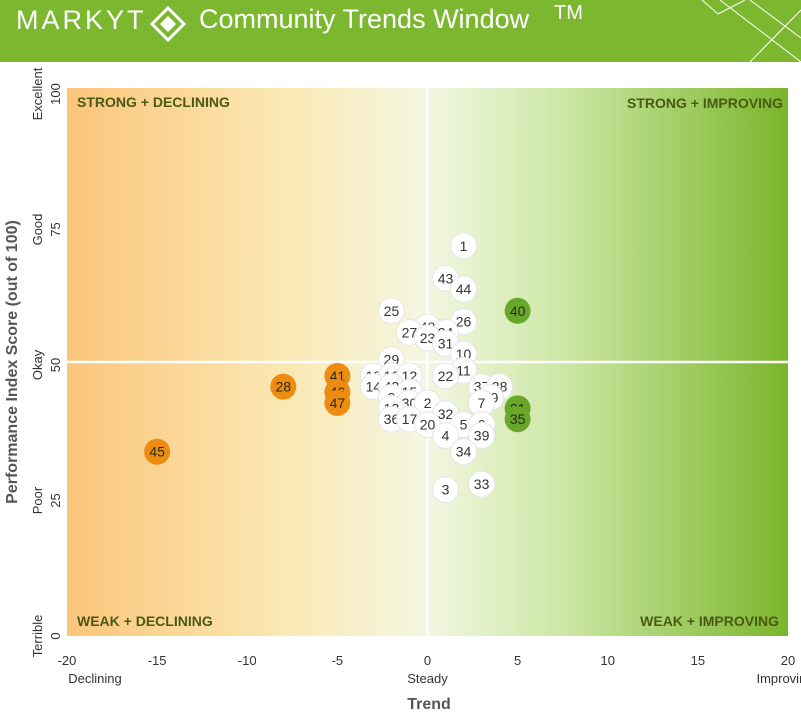 The height and width of the screenshot is (721, 801). I want to click on data-point-label: 17, so click(410, 419).